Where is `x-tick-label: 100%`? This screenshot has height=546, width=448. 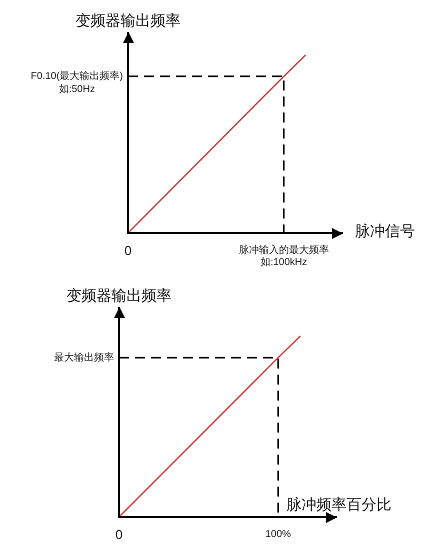
x-tick-label: 100% is located at coordinates (278, 534).